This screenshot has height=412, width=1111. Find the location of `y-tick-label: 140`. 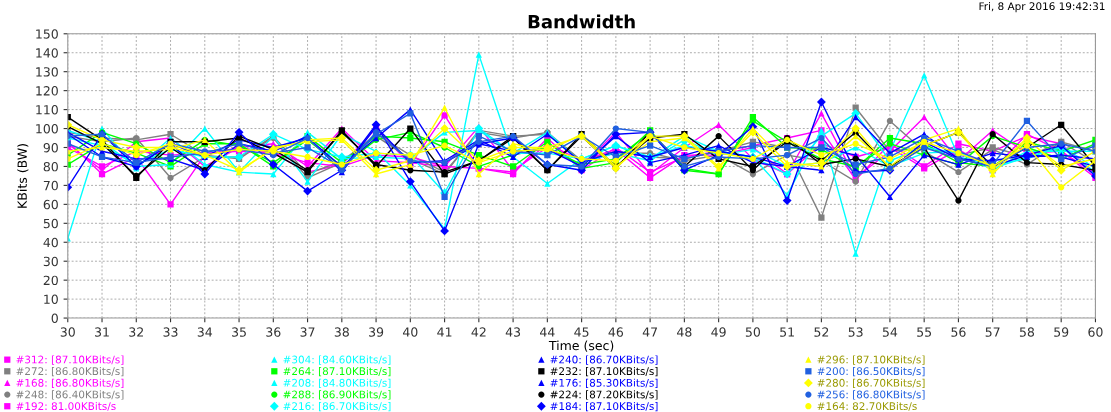

y-tick-label: 140 is located at coordinates (47, 53).